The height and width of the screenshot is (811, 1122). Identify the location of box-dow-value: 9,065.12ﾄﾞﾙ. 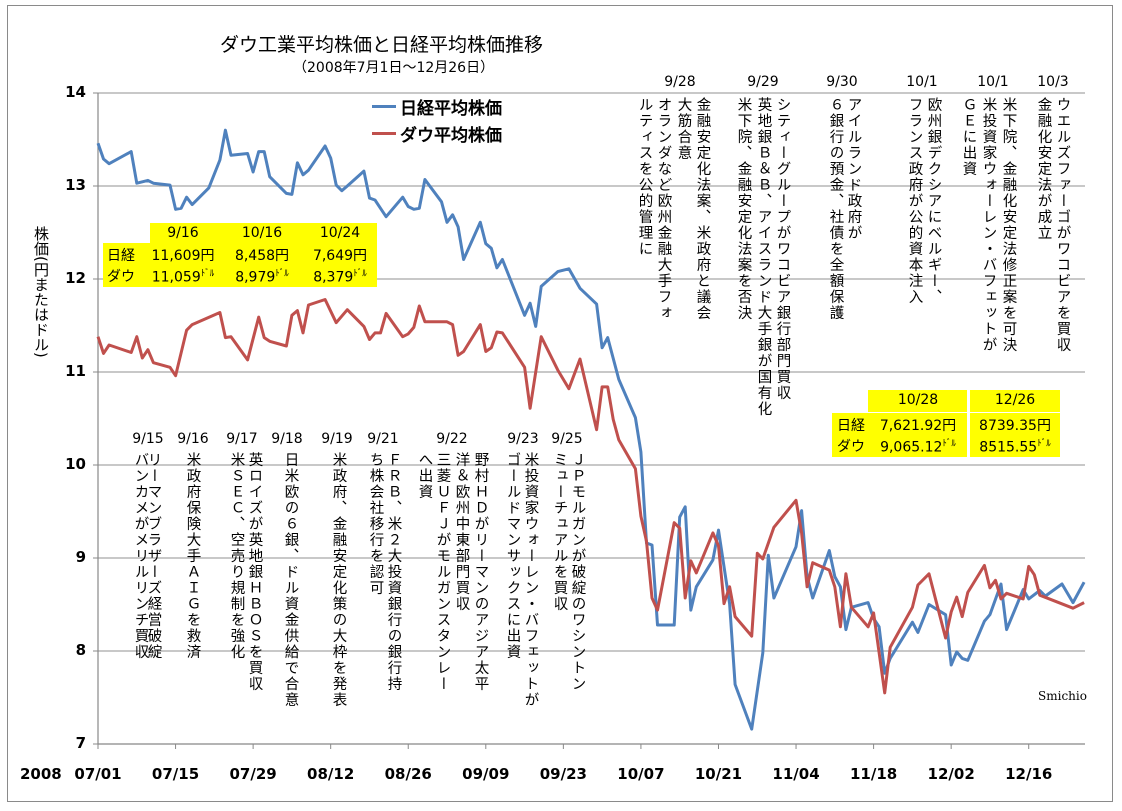
(918, 446).